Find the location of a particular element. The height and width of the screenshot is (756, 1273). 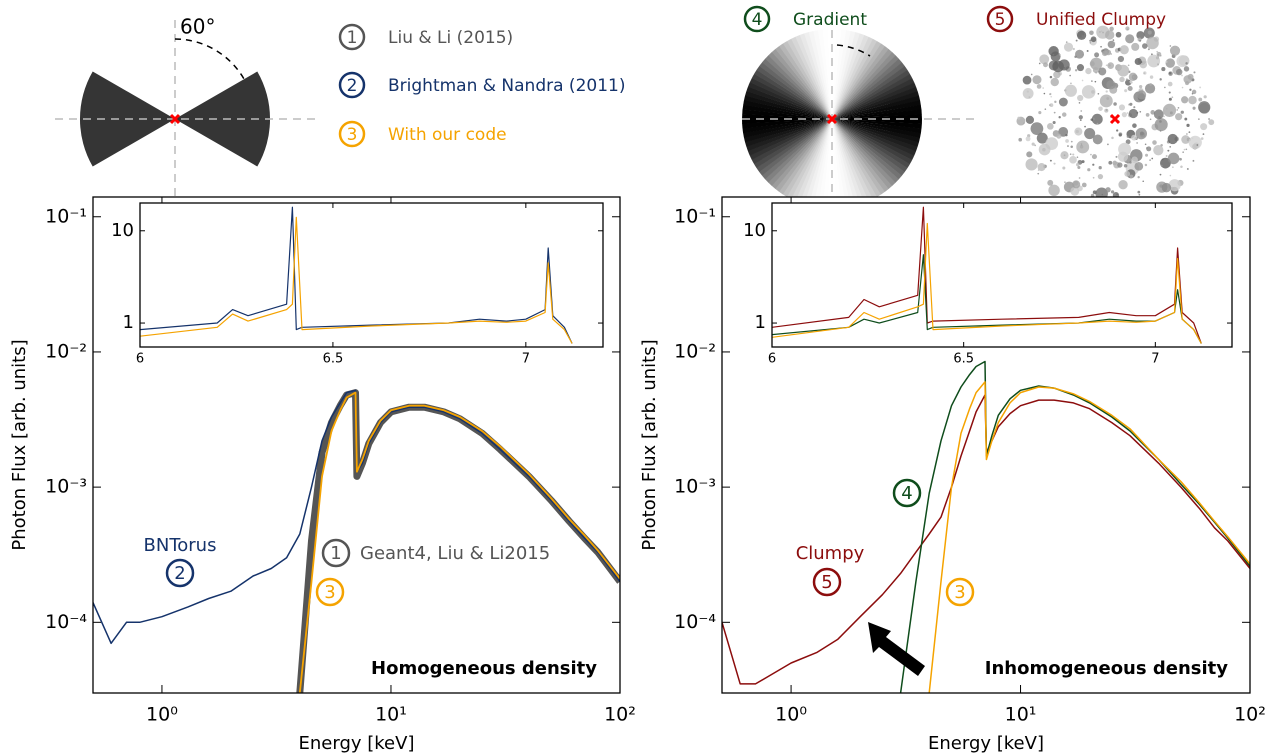

plot-frame is located at coordinates (1002, 275).